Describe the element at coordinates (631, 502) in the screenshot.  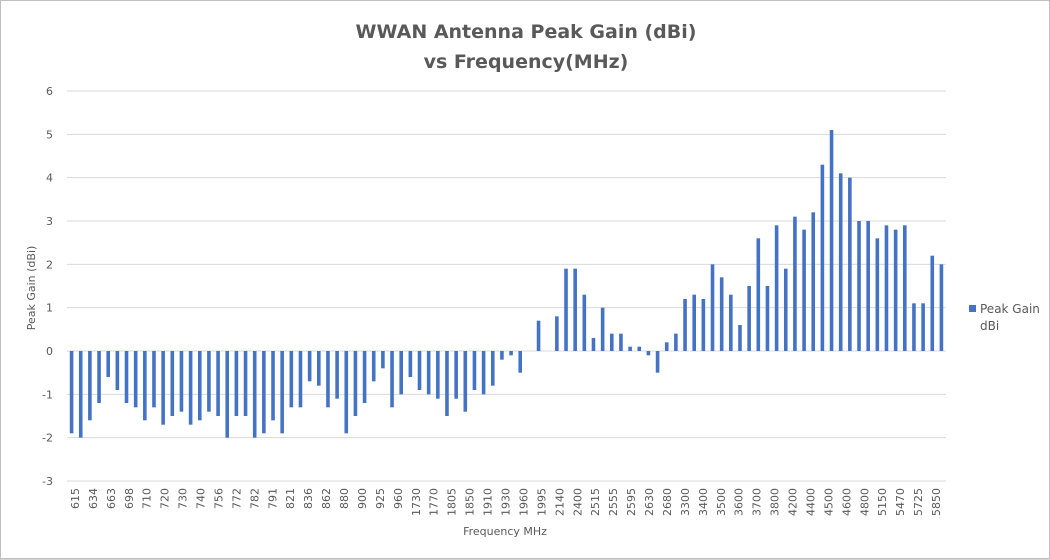
I see `x-tick-label: 2595` at that location.